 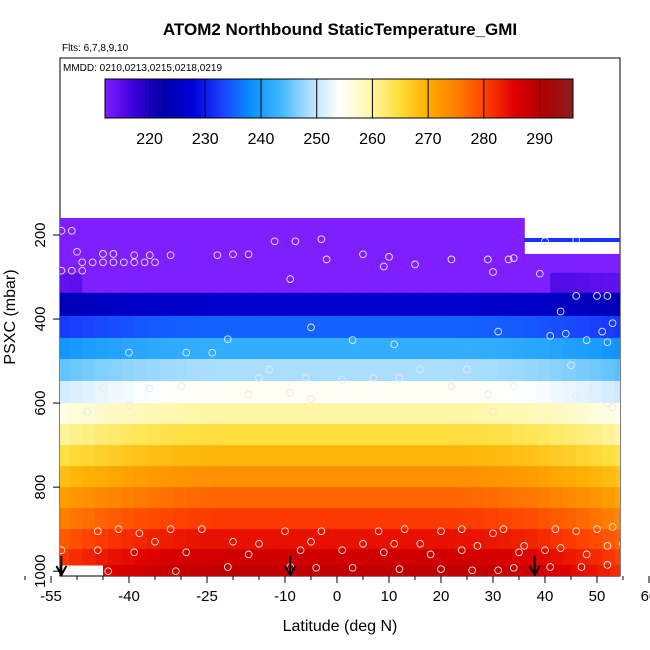 What do you see at coordinates (207, 596) in the screenshot?
I see `x-tick-label: -25` at bounding box center [207, 596].